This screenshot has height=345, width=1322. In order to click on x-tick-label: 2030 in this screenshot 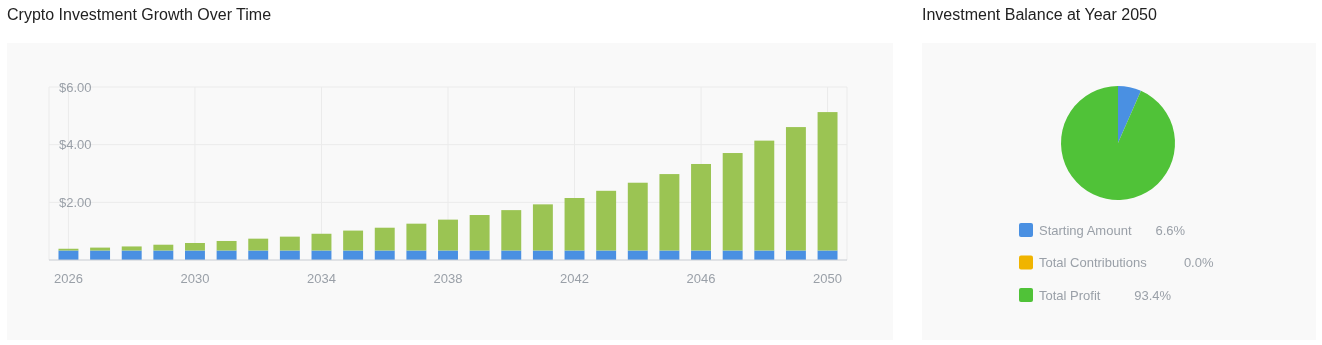, I will do `click(195, 278)`.